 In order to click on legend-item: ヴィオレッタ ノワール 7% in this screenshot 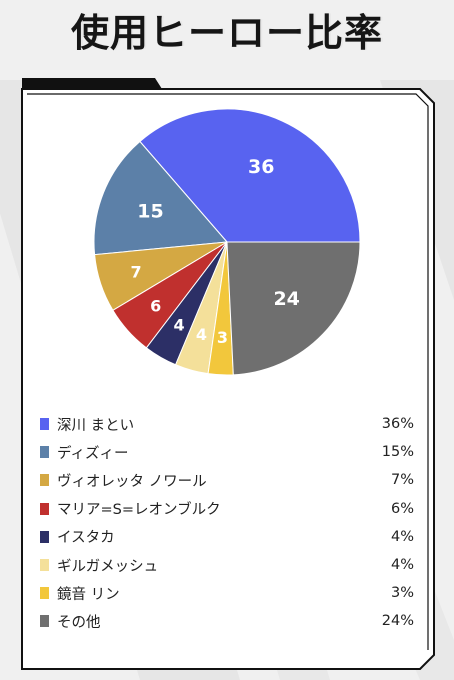, I will do `click(227, 480)`.